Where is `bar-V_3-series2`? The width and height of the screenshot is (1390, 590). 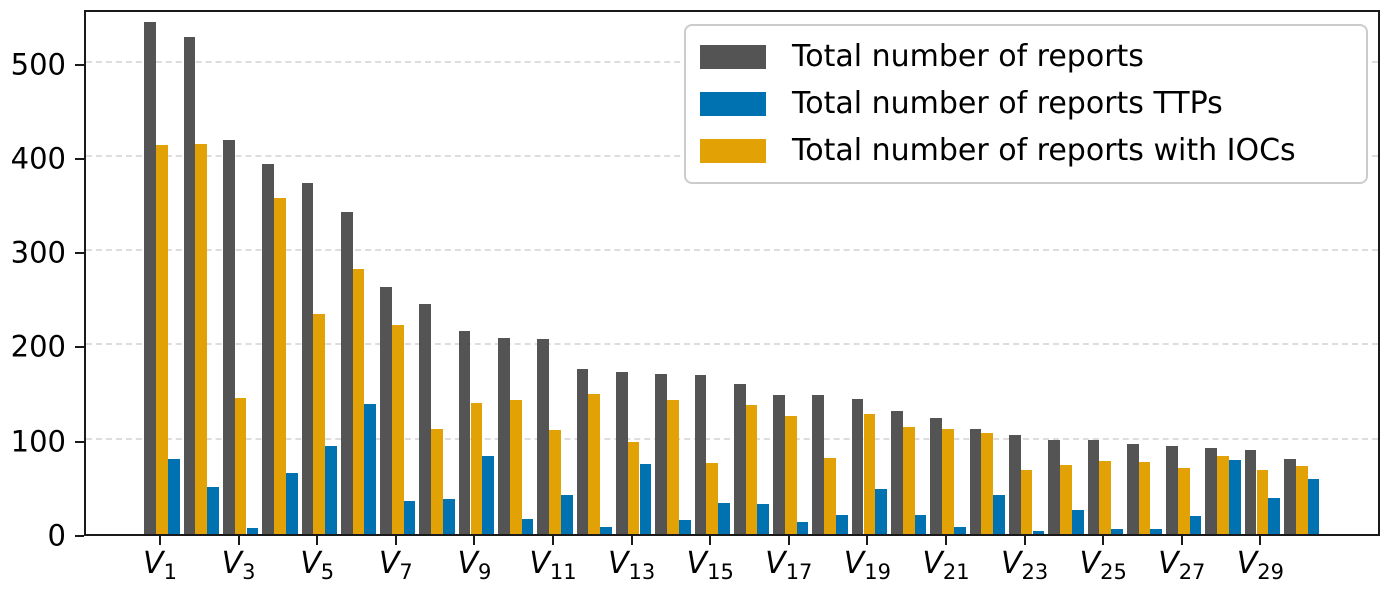 bar-V_3-series2 is located at coordinates (240, 466).